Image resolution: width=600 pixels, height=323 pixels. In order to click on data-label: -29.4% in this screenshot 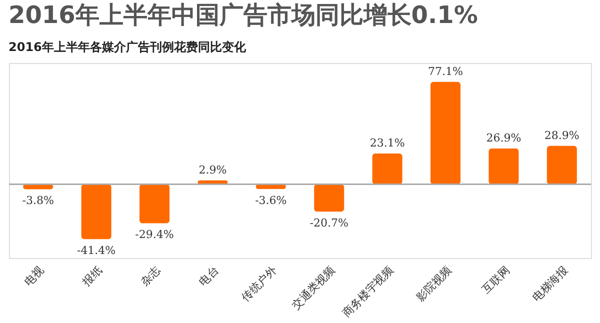, I will do `click(154, 235)`.